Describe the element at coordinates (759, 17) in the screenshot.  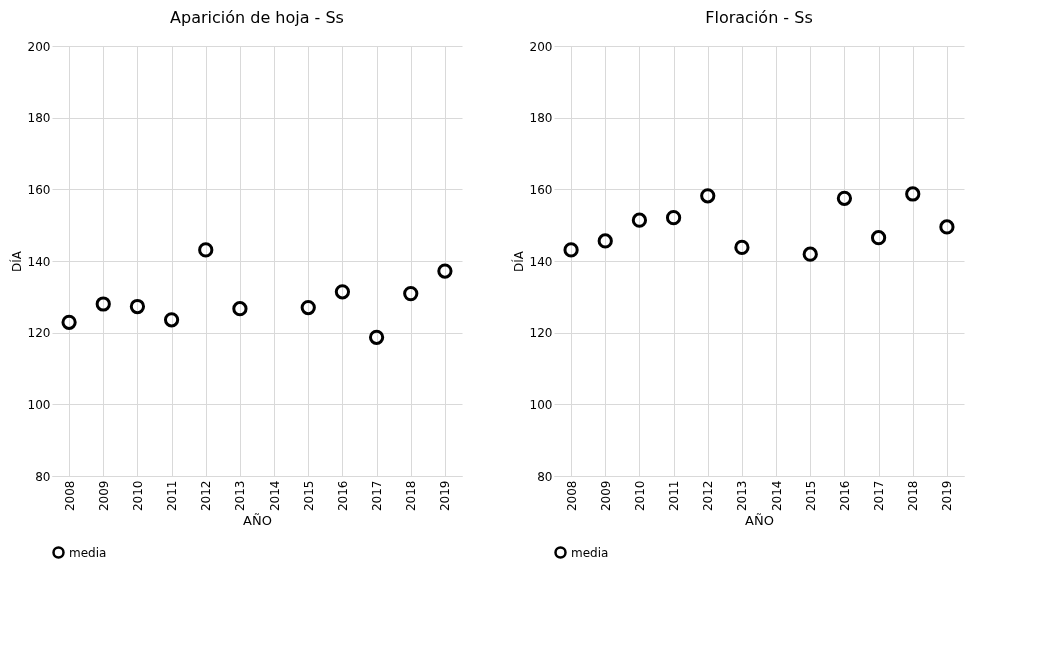
I see `chart-title: Floración - Ss` at that location.